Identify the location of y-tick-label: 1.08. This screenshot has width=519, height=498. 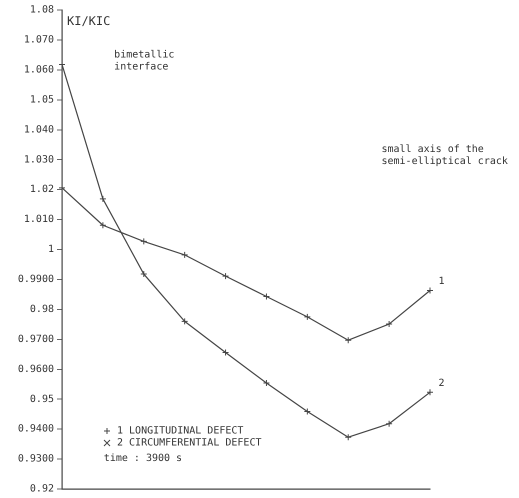
(42, 10).